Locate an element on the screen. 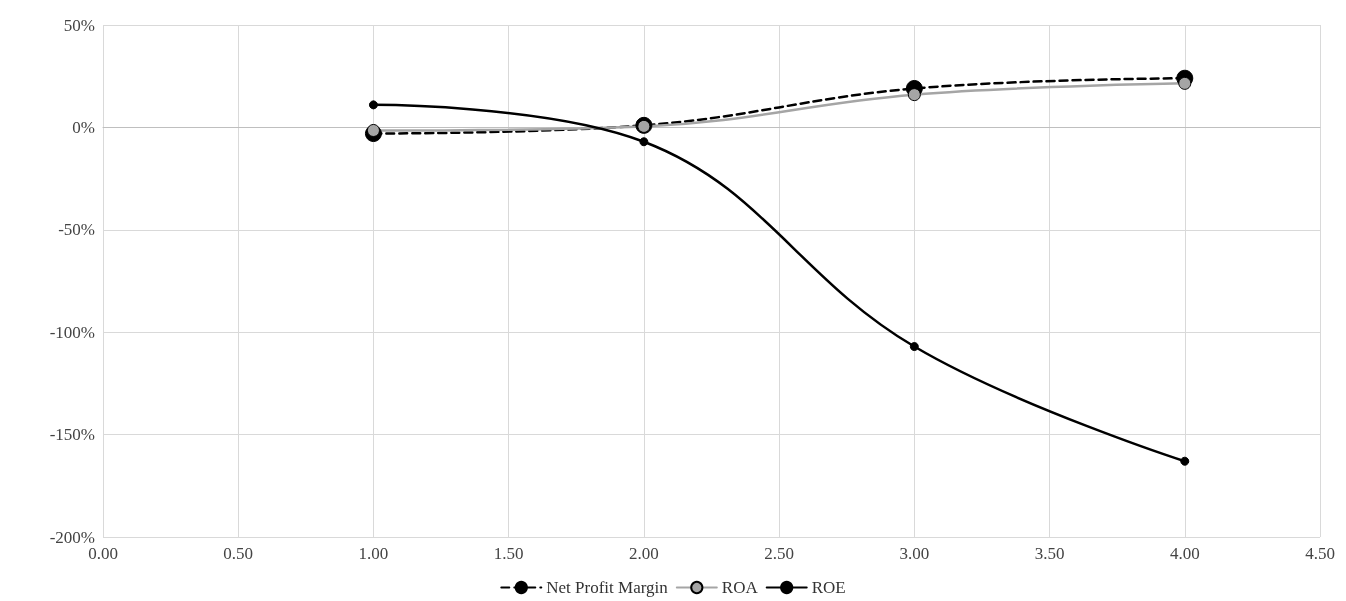 The image size is (1346, 601). x-tick-label: 0.50 is located at coordinates (238, 553).